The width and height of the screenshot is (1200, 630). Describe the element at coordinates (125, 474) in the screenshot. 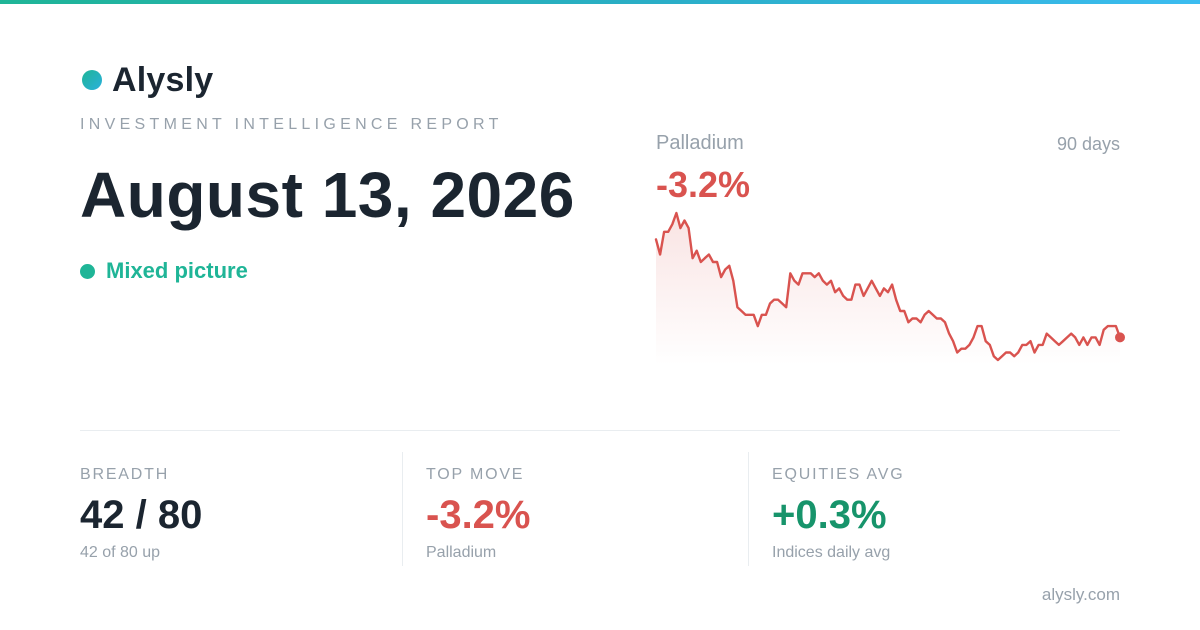

I see `stat-label: BREADTH` at that location.